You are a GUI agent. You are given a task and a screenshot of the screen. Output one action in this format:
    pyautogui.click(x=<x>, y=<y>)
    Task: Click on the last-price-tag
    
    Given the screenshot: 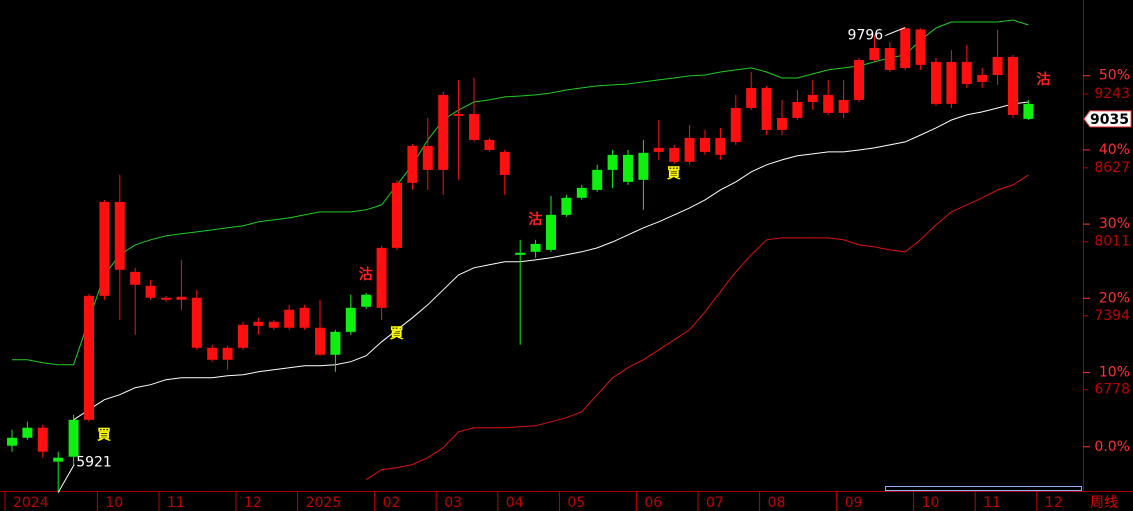 What is the action you would take?
    pyautogui.click(x=1107, y=119)
    